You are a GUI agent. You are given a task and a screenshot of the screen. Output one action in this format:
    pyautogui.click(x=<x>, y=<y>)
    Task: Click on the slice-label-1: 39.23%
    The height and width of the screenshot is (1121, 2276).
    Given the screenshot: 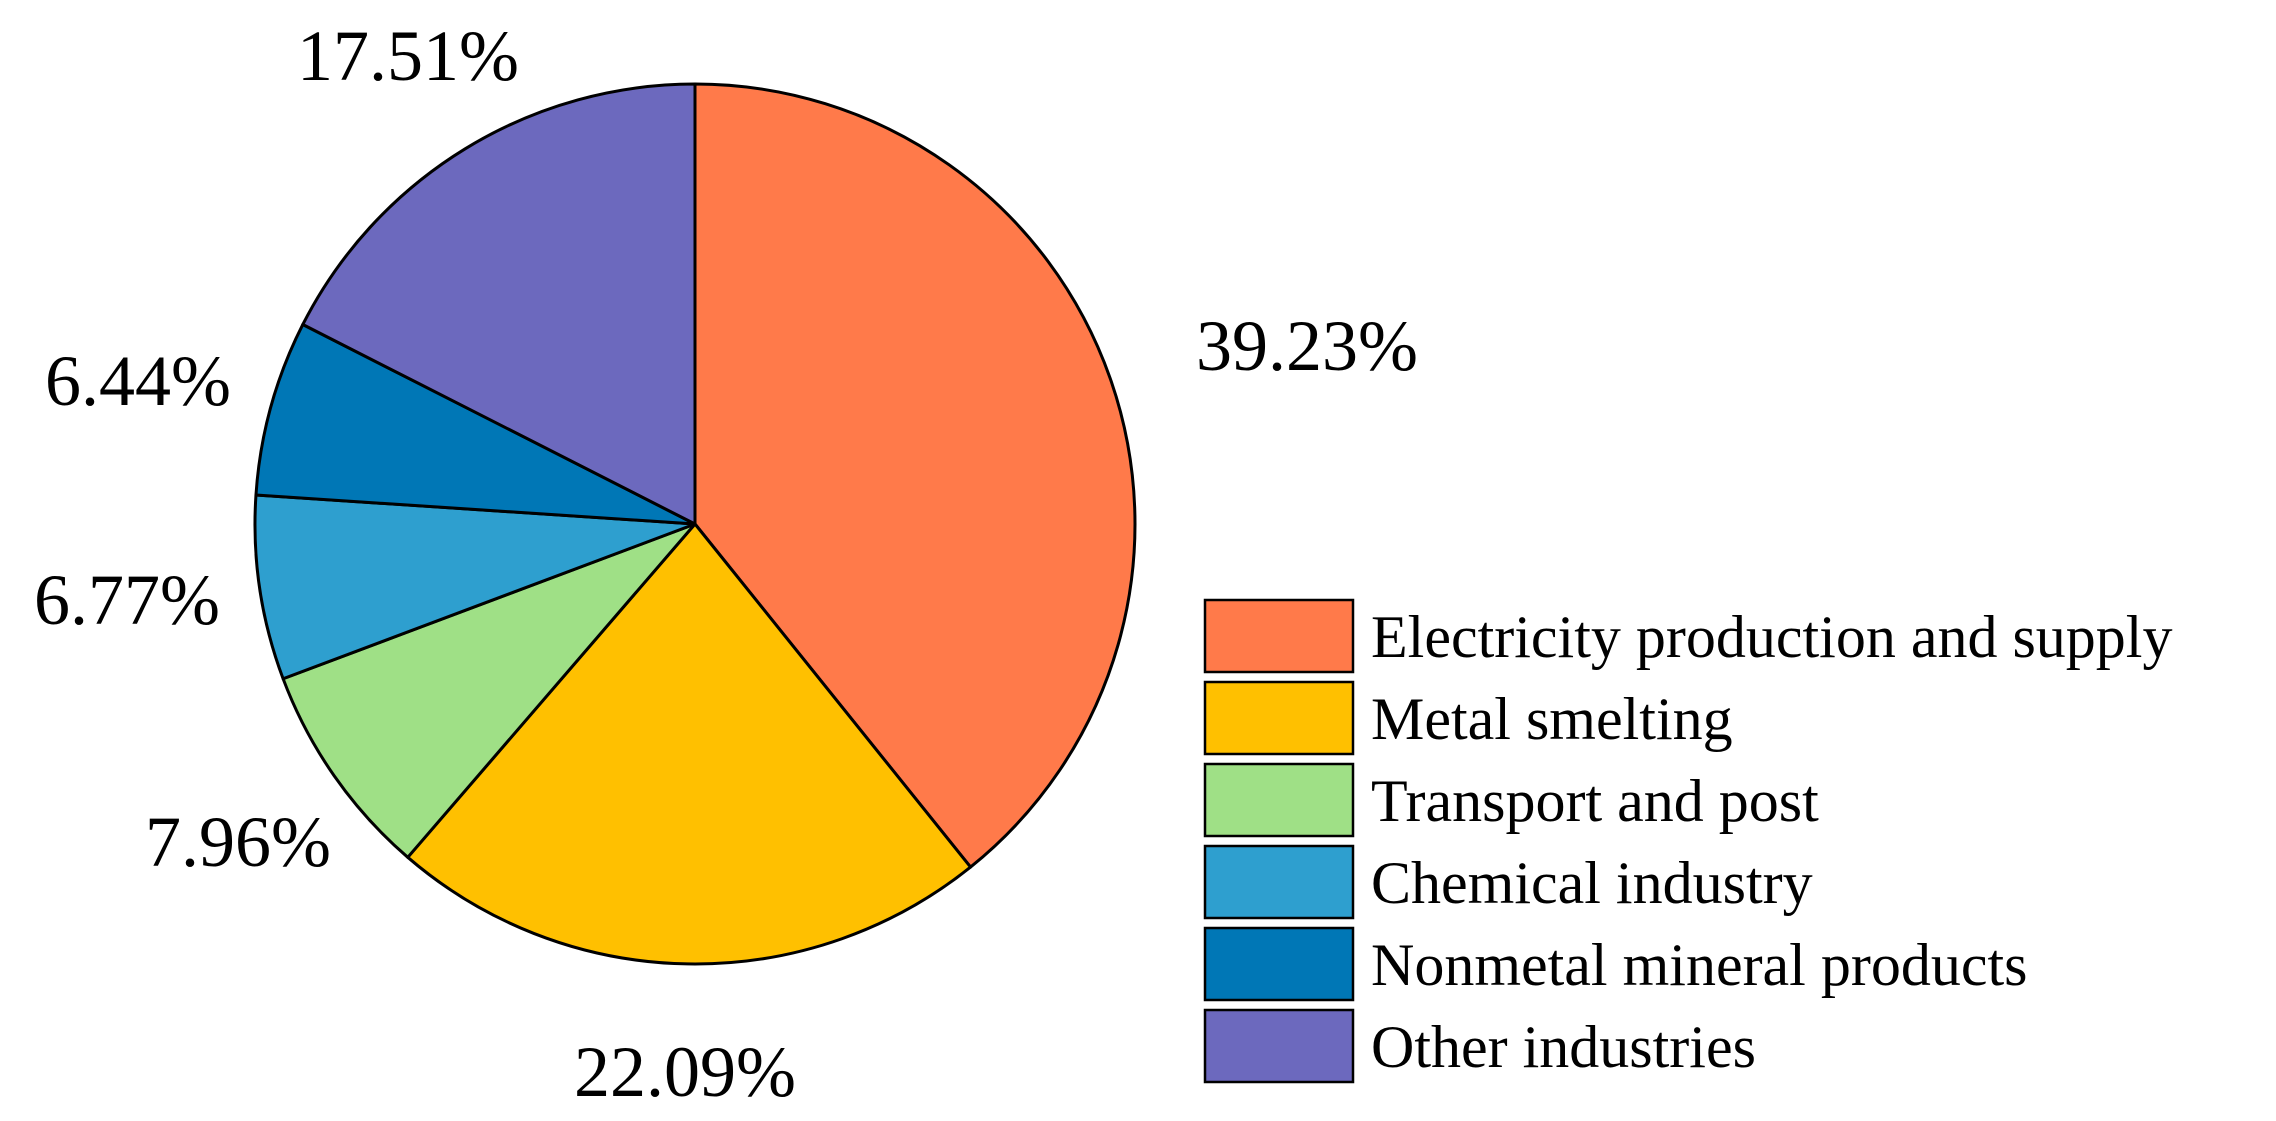 What is the action you would take?
    pyautogui.click(x=1307, y=346)
    